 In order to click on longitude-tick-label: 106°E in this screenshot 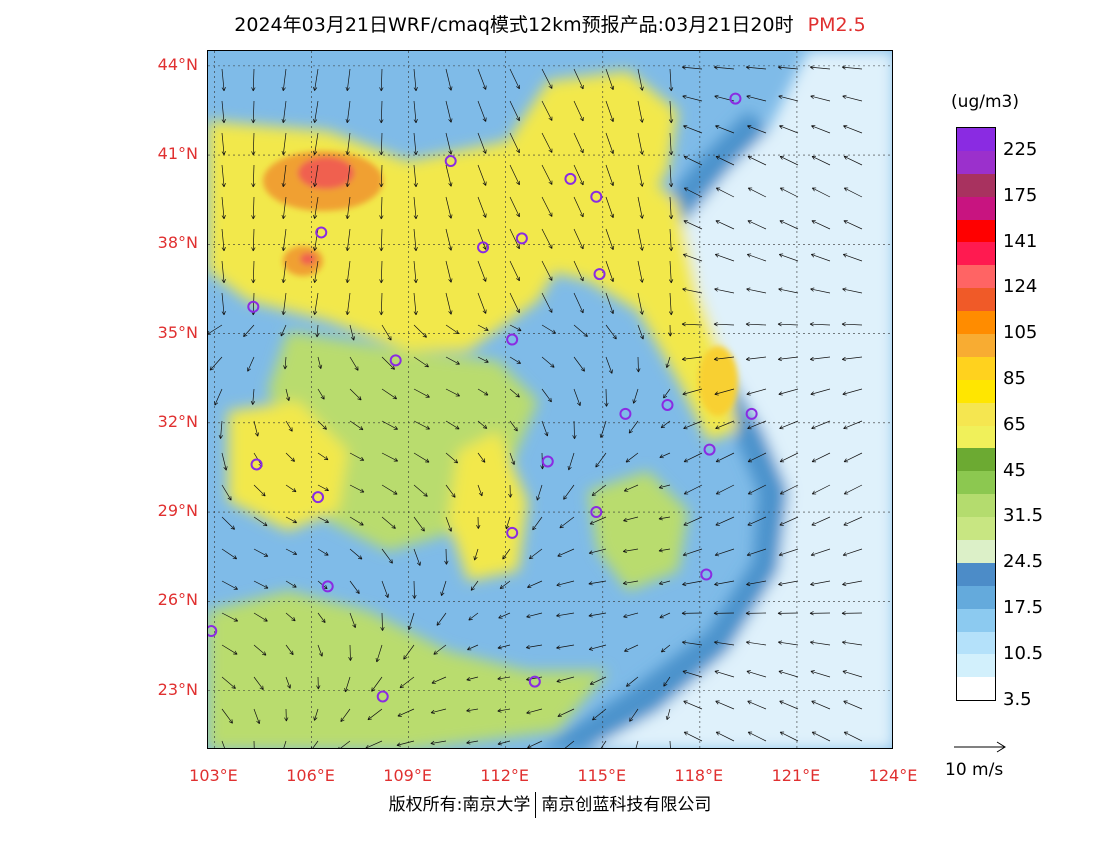, I will do `click(310, 775)`.